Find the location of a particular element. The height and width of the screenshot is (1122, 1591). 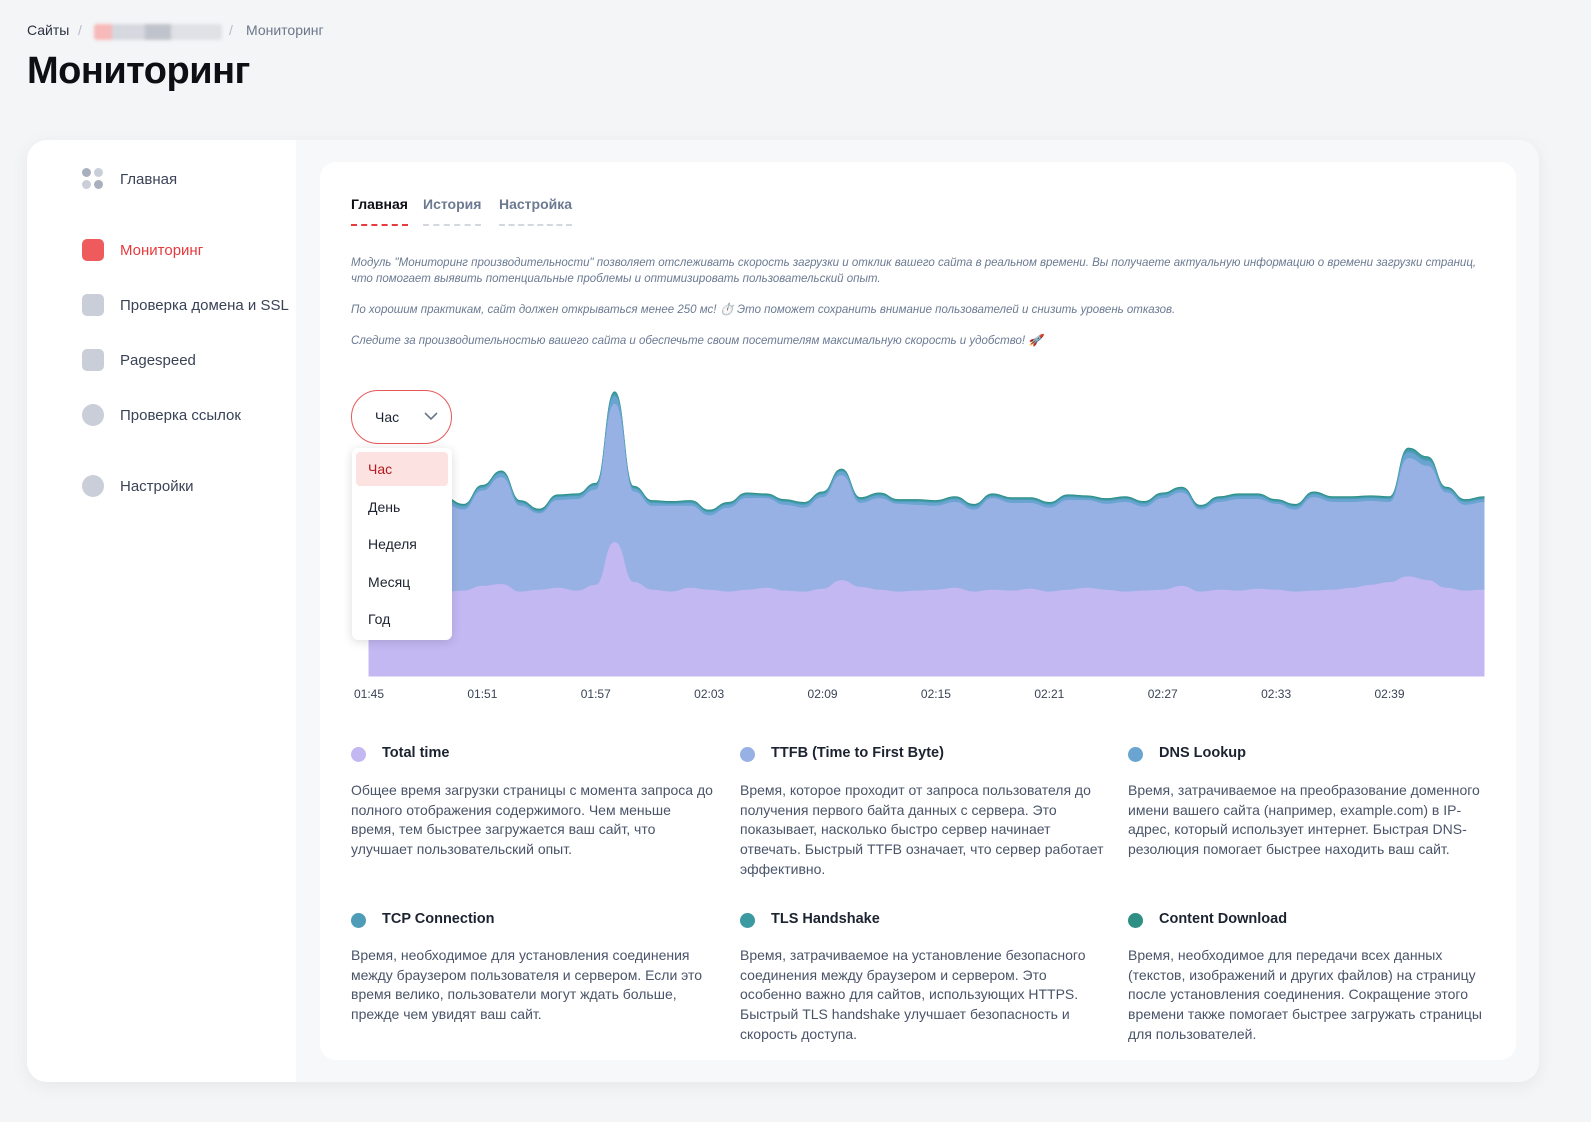

legend-title: Content Download is located at coordinates (1223, 919).